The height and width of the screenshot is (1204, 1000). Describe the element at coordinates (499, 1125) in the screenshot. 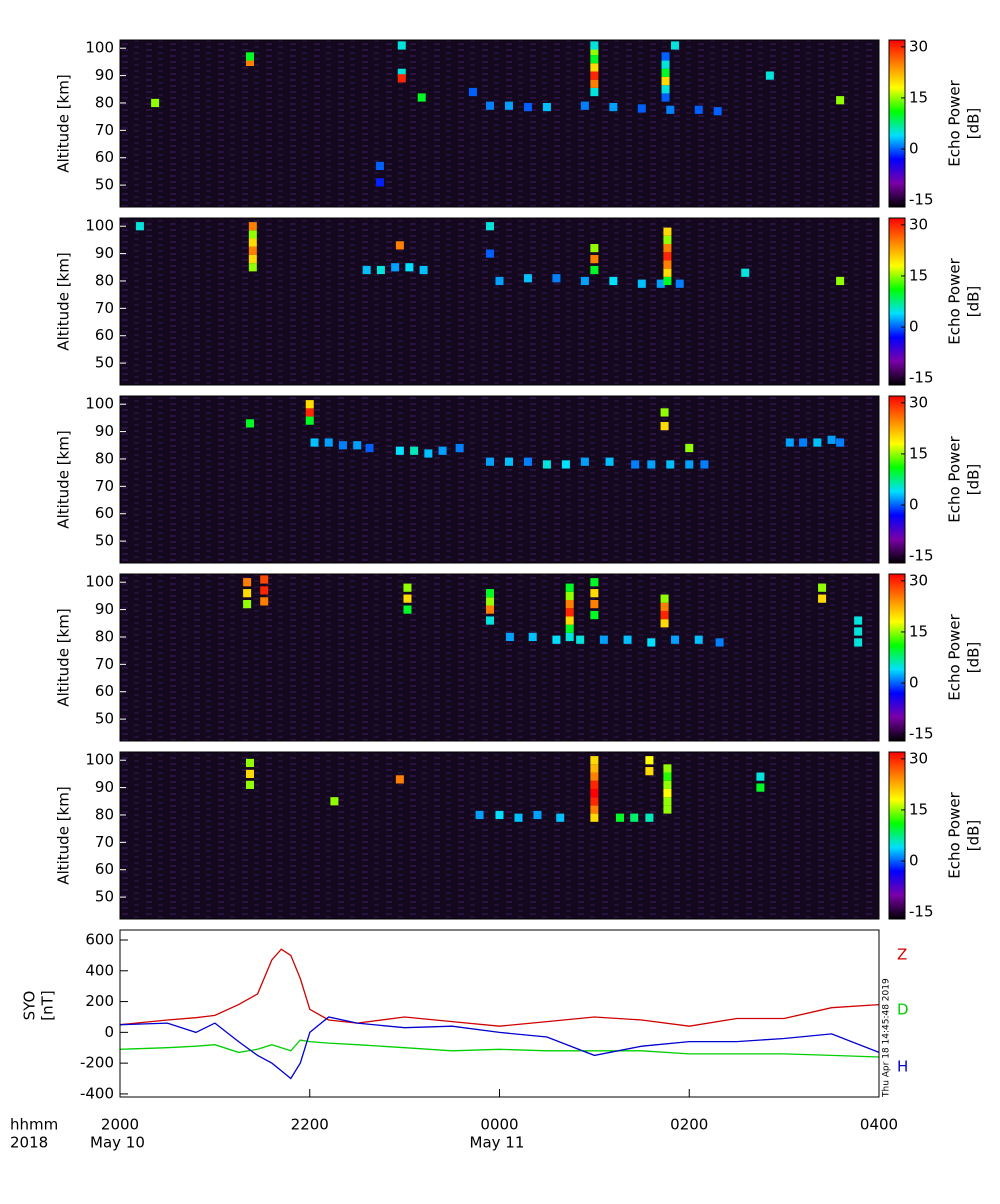

I see `x-tick-label: 0000` at that location.